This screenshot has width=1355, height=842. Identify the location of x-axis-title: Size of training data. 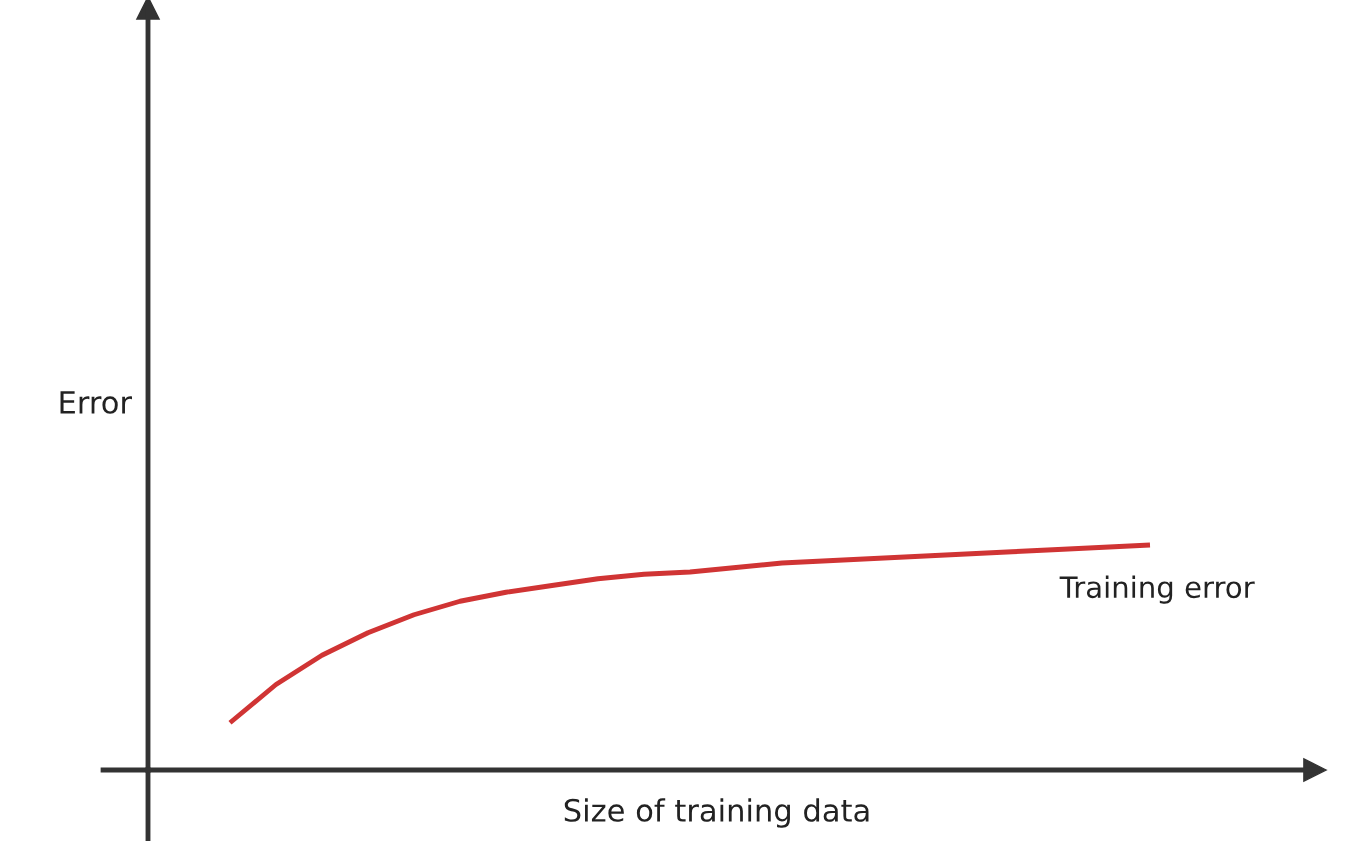
(716, 813).